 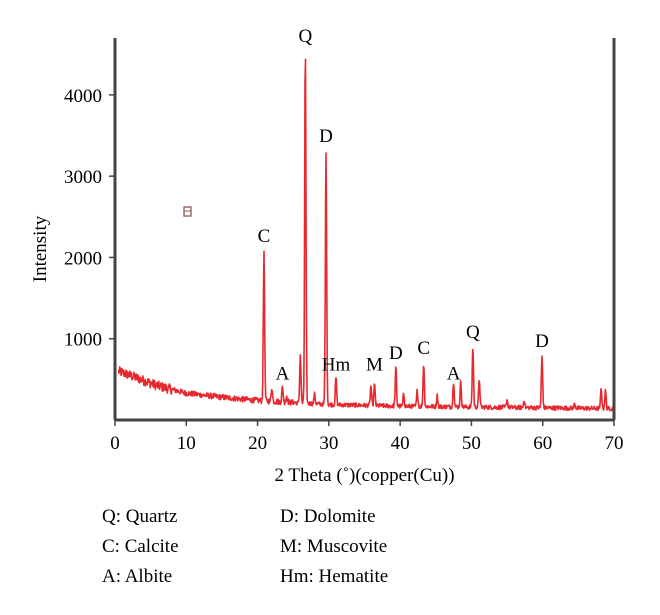 I want to click on x-tick-label: 60, so click(x=542, y=443).